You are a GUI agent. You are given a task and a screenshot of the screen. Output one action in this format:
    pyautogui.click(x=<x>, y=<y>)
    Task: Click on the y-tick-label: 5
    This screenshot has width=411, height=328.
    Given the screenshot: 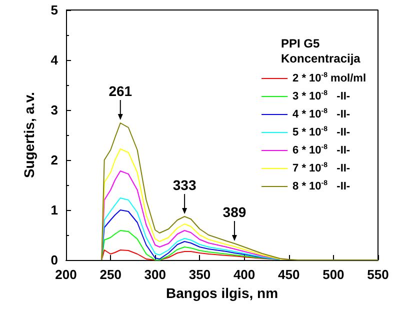 What is the action you would take?
    pyautogui.click(x=54, y=10)
    